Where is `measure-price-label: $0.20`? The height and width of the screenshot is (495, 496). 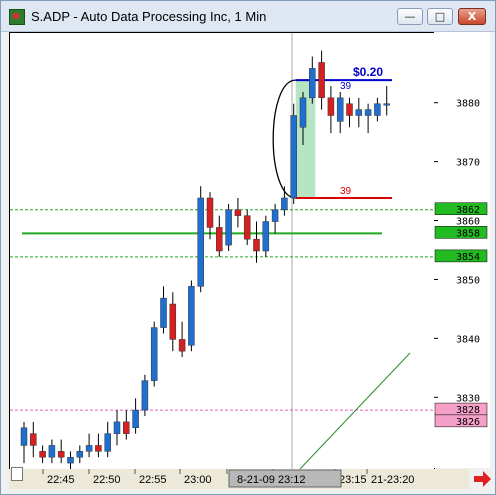
measure-price-label: $0.20 is located at coordinates (368, 72).